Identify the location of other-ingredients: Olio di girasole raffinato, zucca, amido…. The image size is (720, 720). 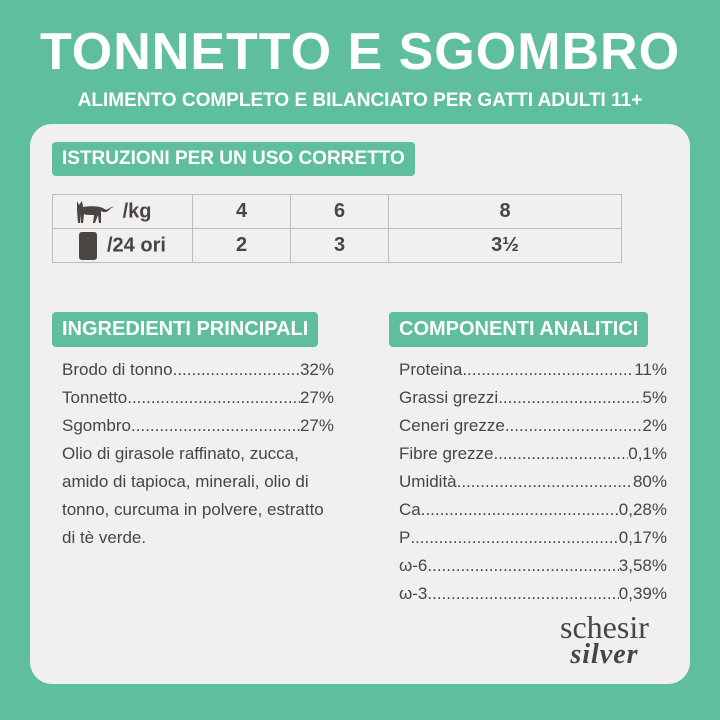
(193, 495).